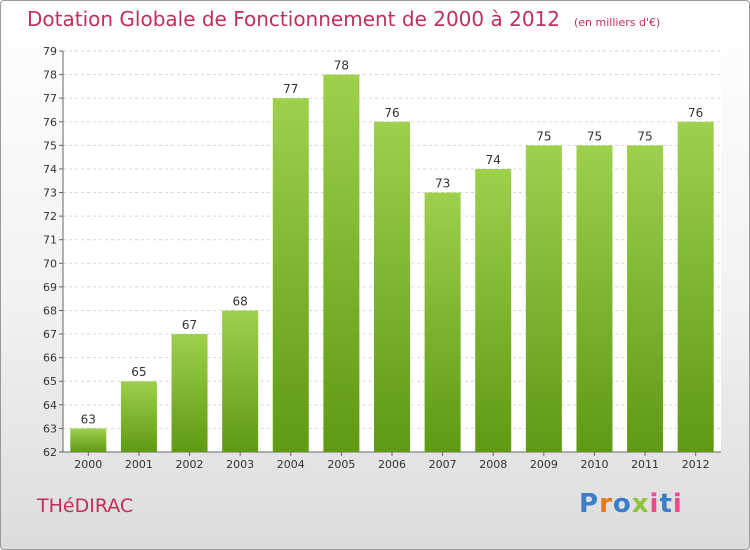 This screenshot has height=550, width=750. Describe the element at coordinates (493, 310) in the screenshot. I see `bar-2008` at that location.